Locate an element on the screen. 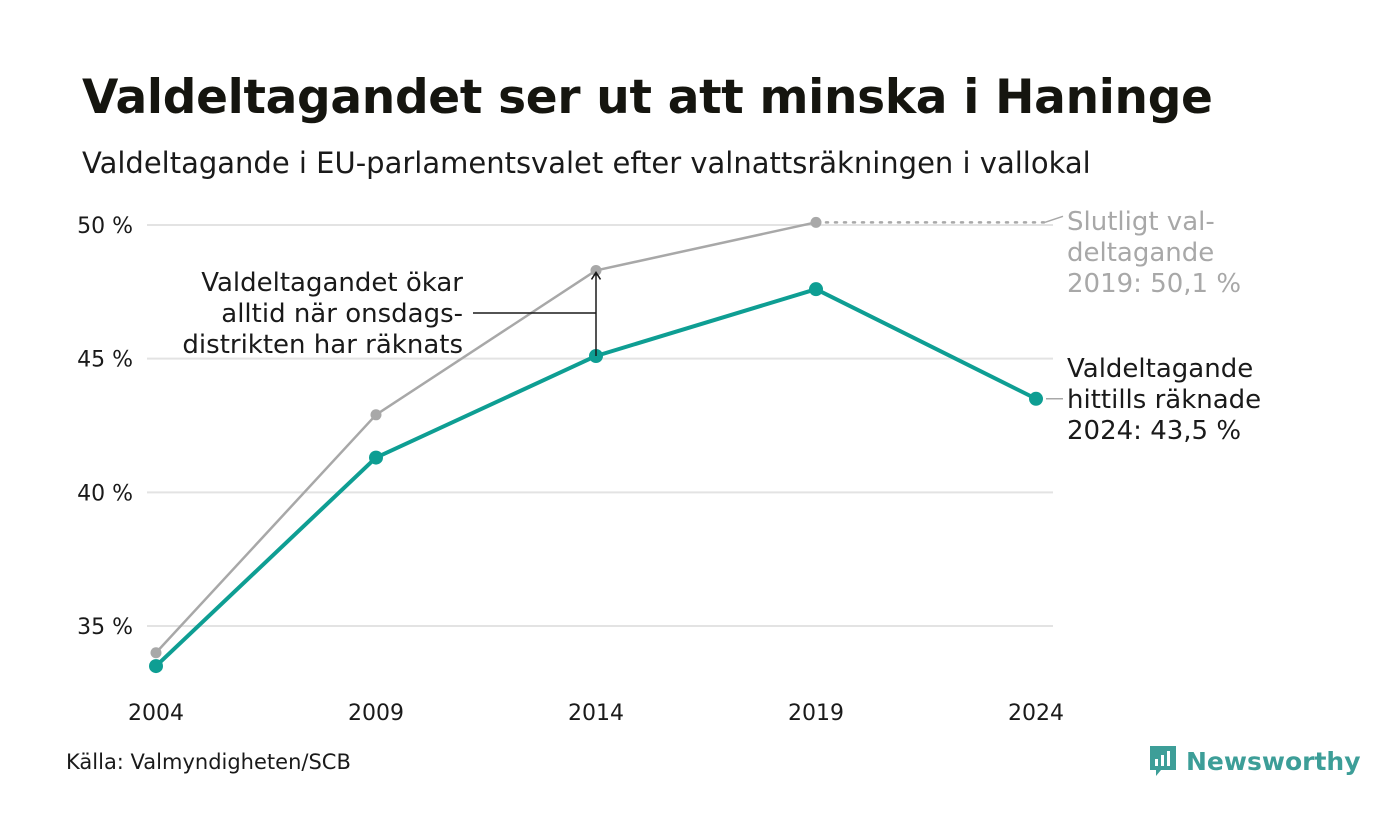  x-tick-label: 2019 is located at coordinates (816, 713).